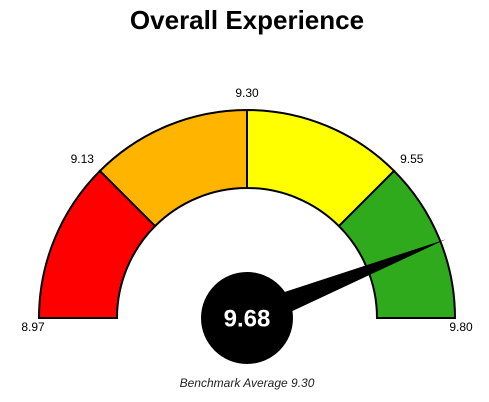 Image resolution: width=489 pixels, height=402 pixels. I want to click on tick-label: 8.97, so click(33, 327).